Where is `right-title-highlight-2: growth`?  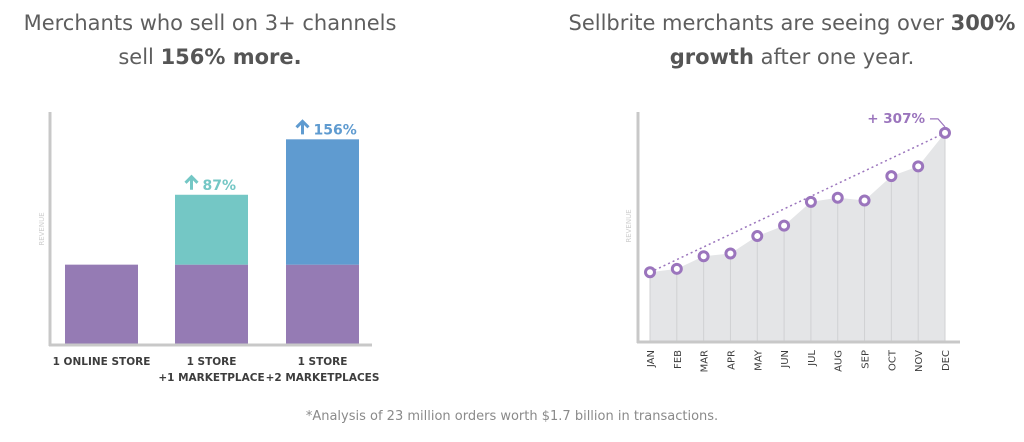
right-title-highlight-2: growth is located at coordinates (711, 57).